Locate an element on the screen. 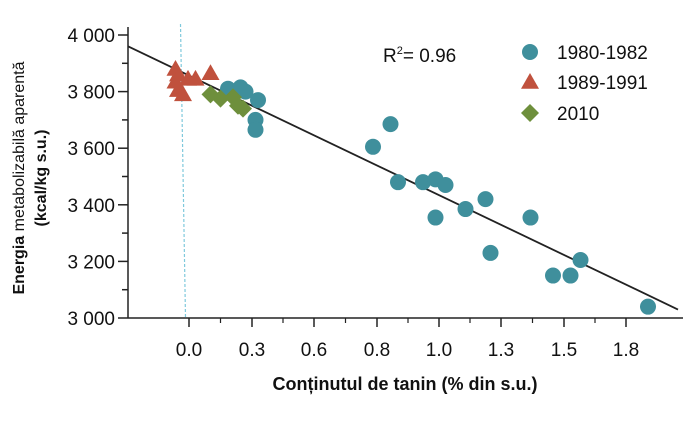 Image resolution: width=700 pixels, height=421 pixels. legend-label: 2010 is located at coordinates (578, 114).